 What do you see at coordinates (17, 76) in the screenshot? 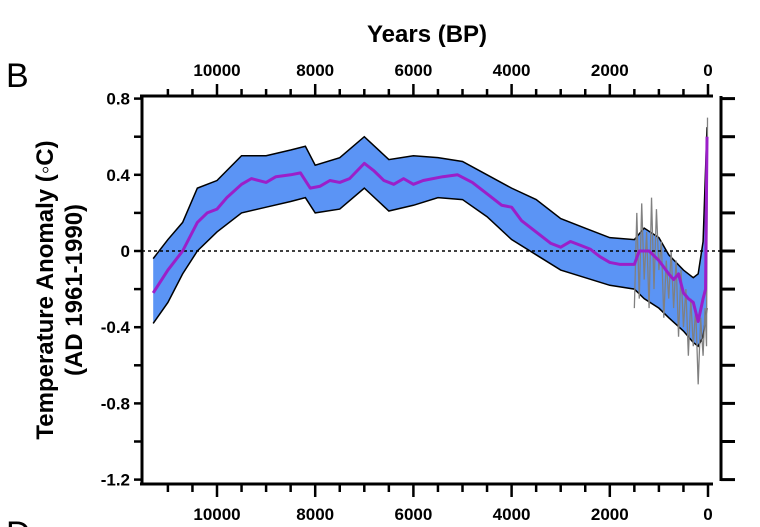
I see `panel-label: B` at bounding box center [17, 76].